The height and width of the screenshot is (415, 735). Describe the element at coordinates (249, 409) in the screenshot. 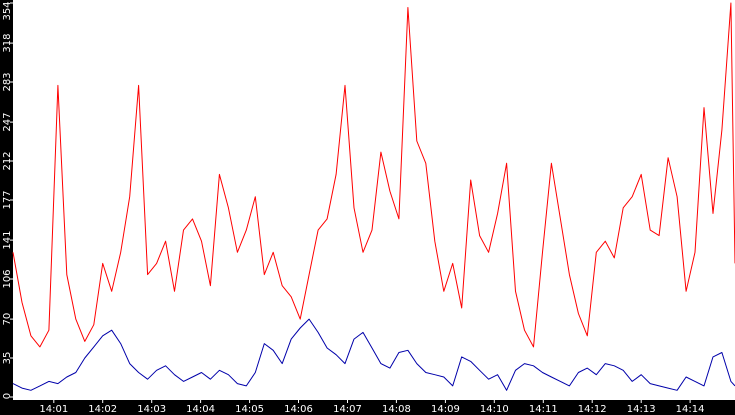

I see `x-tick-label: 14:05` at that location.